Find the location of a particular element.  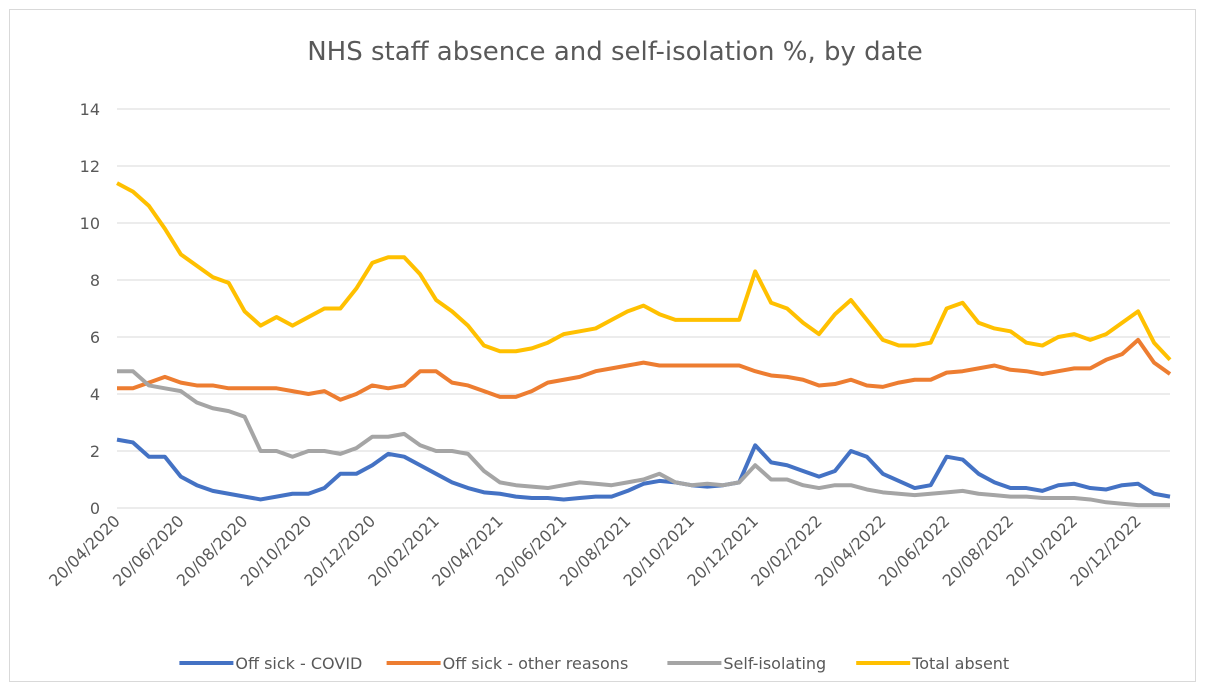

y-tick-label: 10 is located at coordinates (90, 223).